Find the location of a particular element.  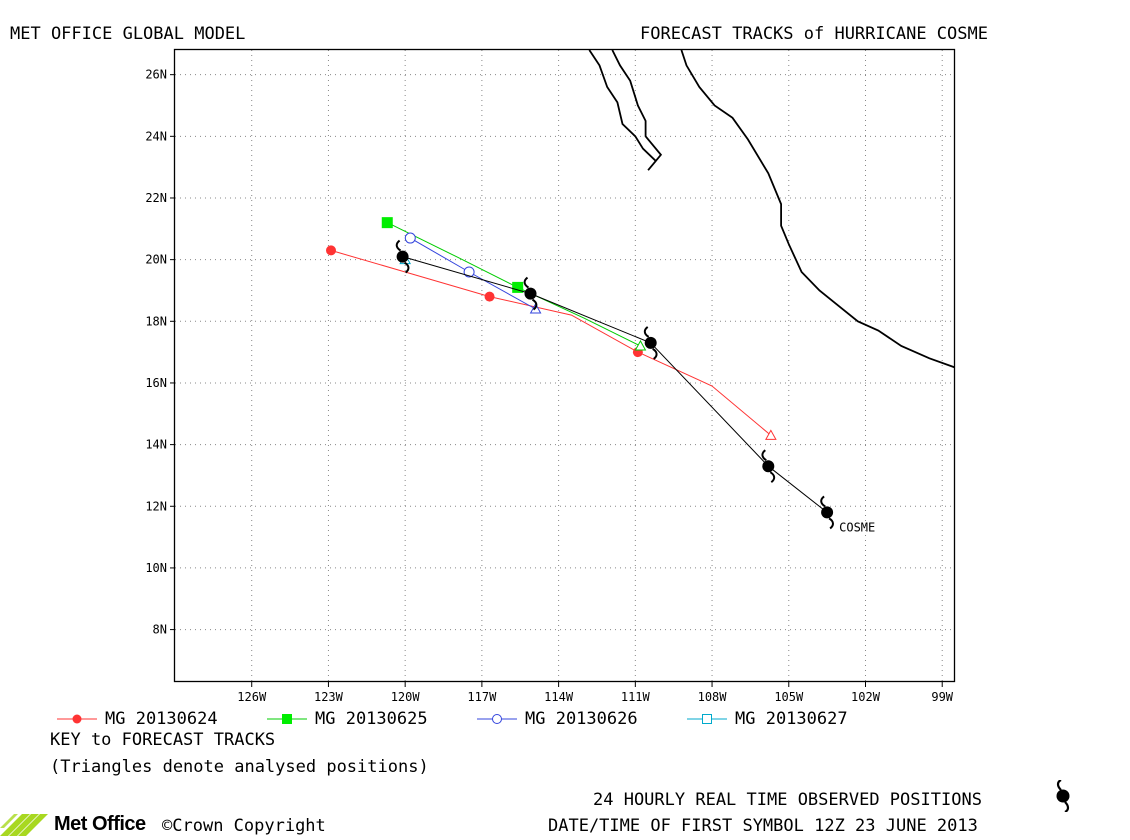

met-office-logo: Met Office is located at coordinates (73, 824).